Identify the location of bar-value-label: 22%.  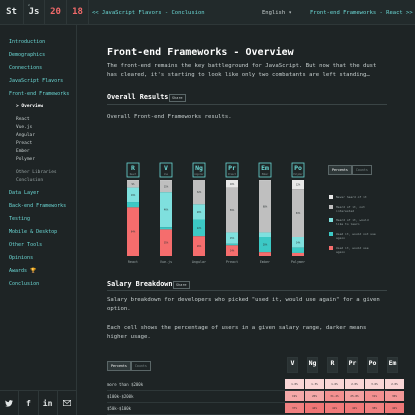
(199, 228).